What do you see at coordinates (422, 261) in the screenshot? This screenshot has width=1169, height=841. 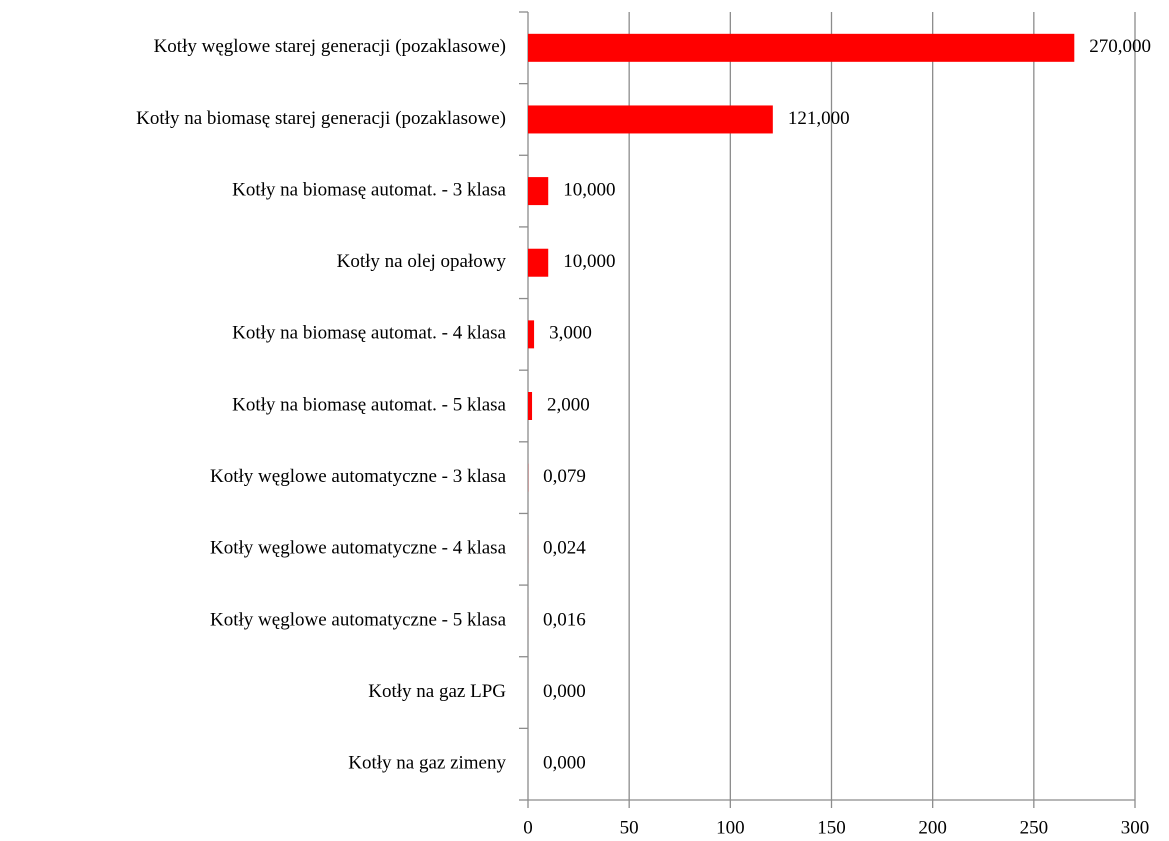 I see `y-tick-label: Kotły na olej opałowy` at bounding box center [422, 261].